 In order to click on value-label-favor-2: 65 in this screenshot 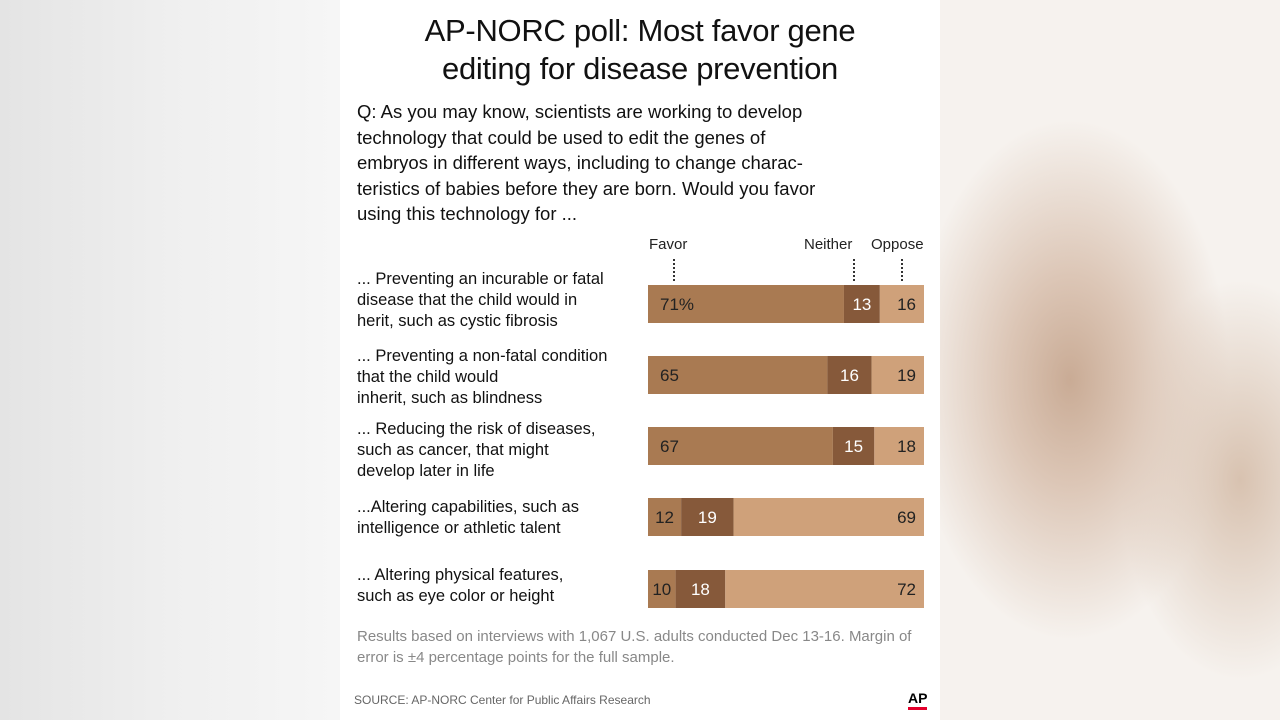, I will do `click(669, 375)`.